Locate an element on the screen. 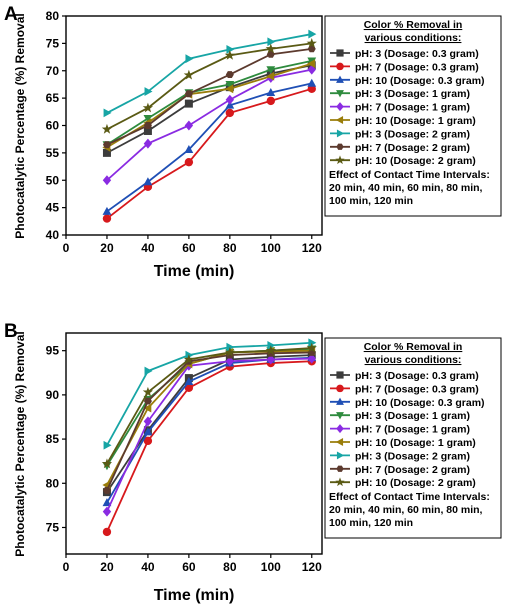  legend-title: various conditions: is located at coordinates (413, 360).